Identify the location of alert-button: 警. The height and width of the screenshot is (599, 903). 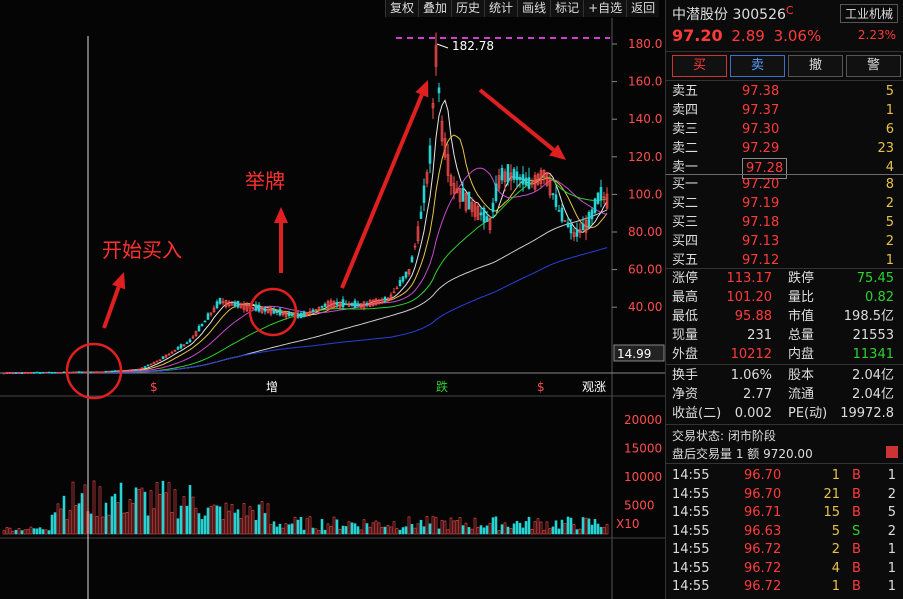
(873, 66).